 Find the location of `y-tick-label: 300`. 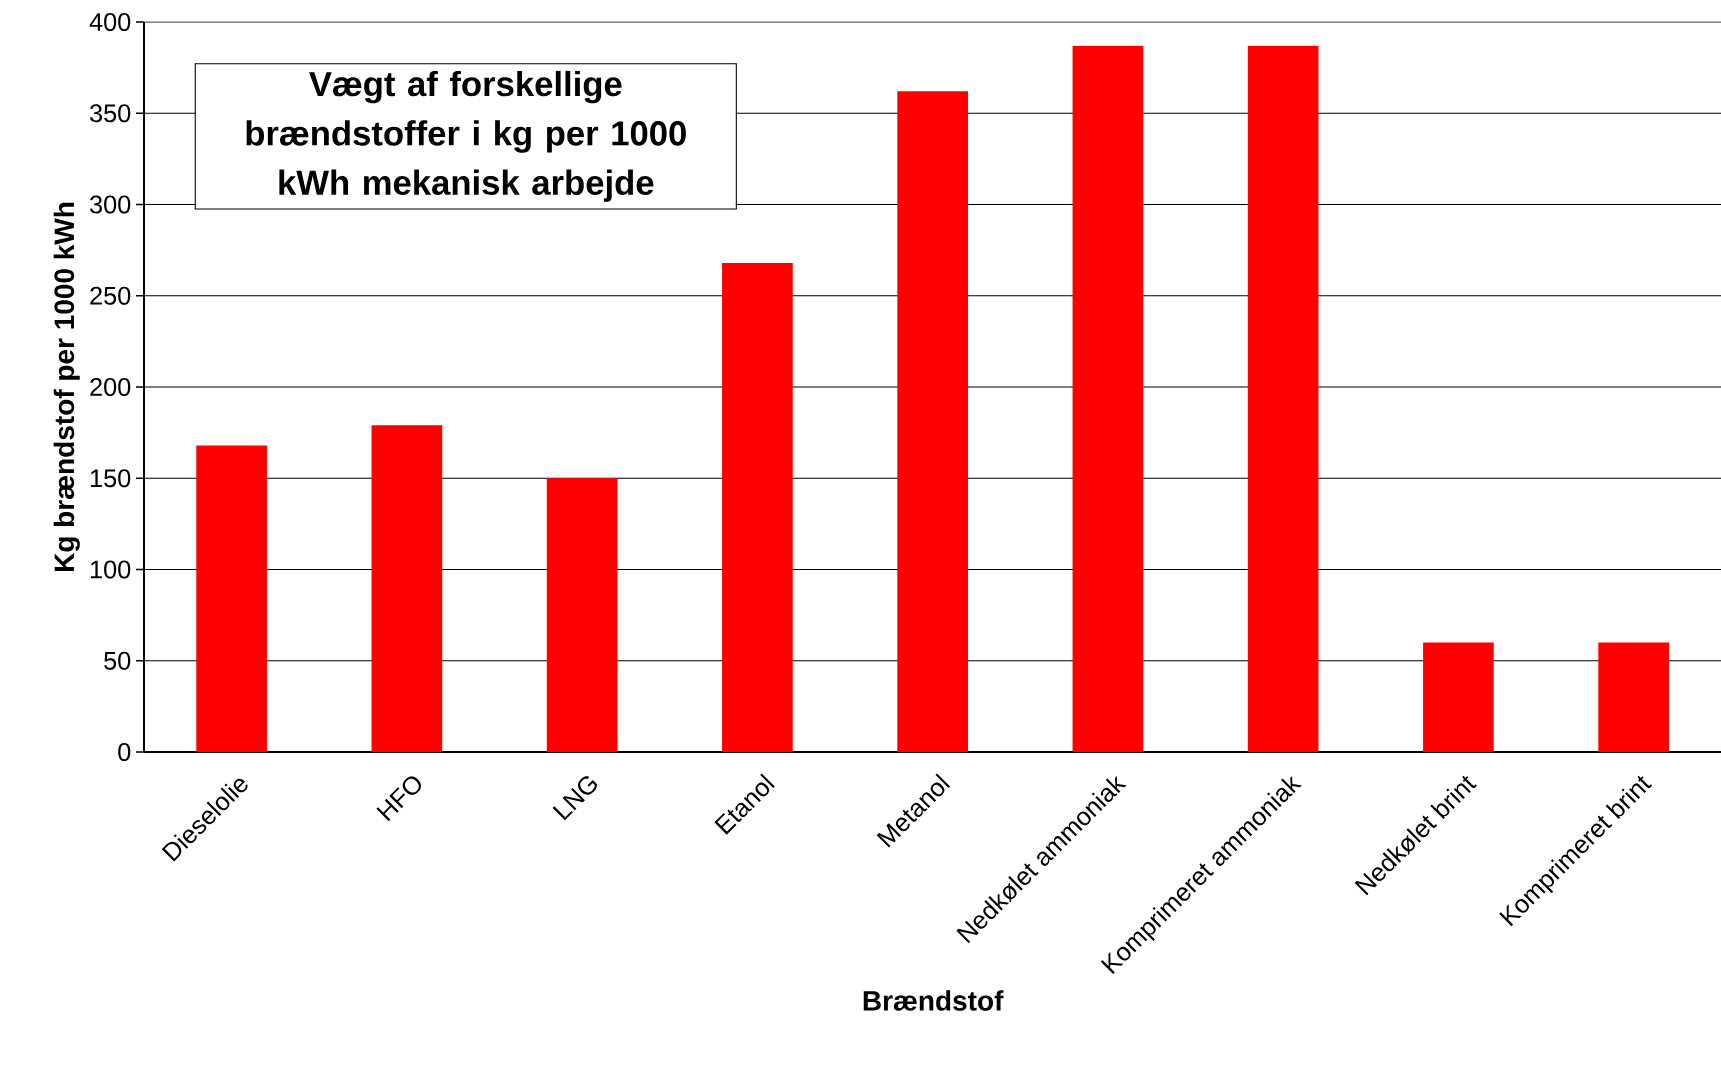

y-tick-label: 300 is located at coordinates (110, 204).